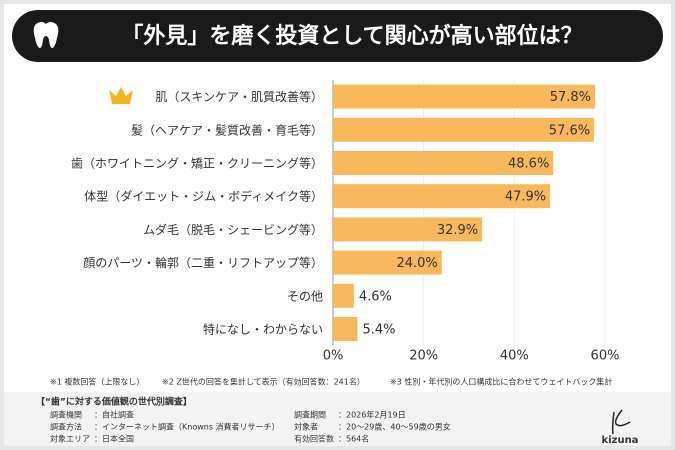  I want to click on footnote: ※2 Z世代の回答を集計して表示（有効回答数：241名）, so click(263, 382).